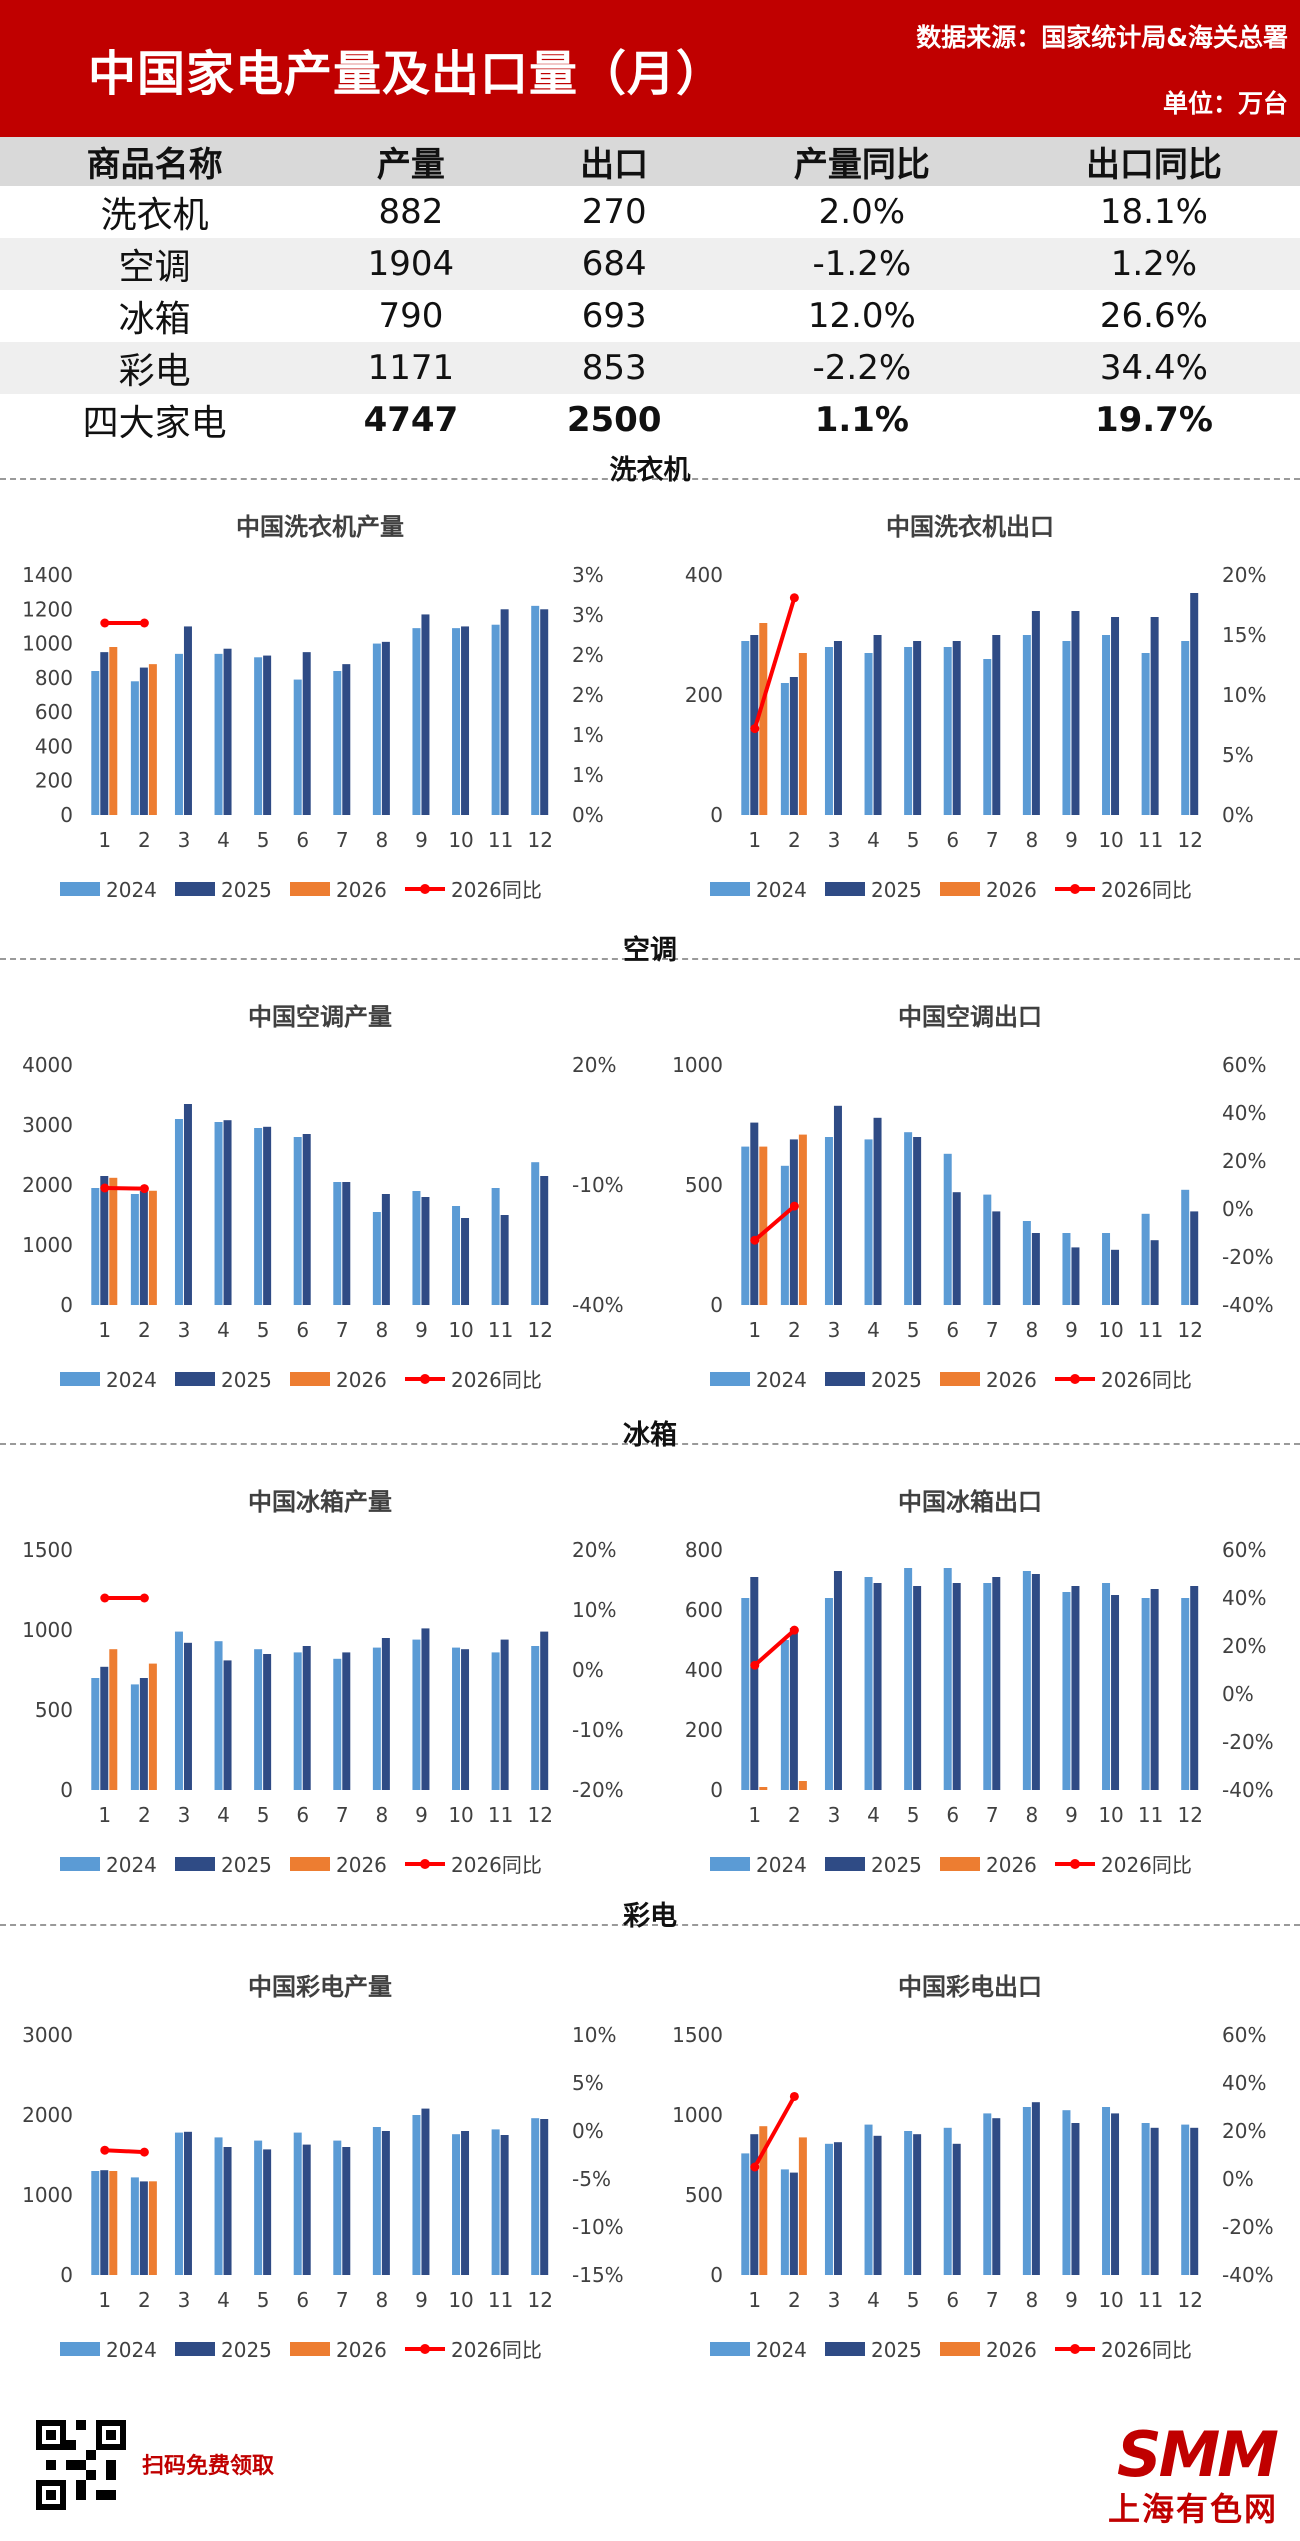 The width and height of the screenshot is (1300, 2541). Describe the element at coordinates (144, 1189) in the screenshot. I see `yoy-point` at that location.